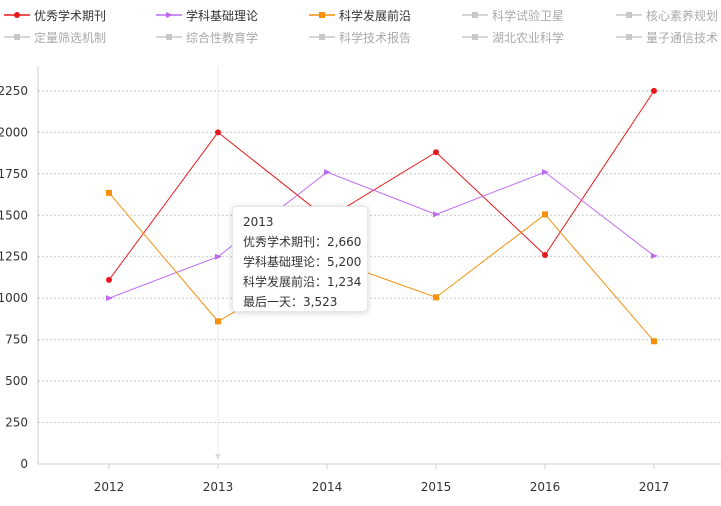 The image size is (721, 506). What do you see at coordinates (16, 340) in the screenshot?
I see `y-tick-label: 750` at bounding box center [16, 340].